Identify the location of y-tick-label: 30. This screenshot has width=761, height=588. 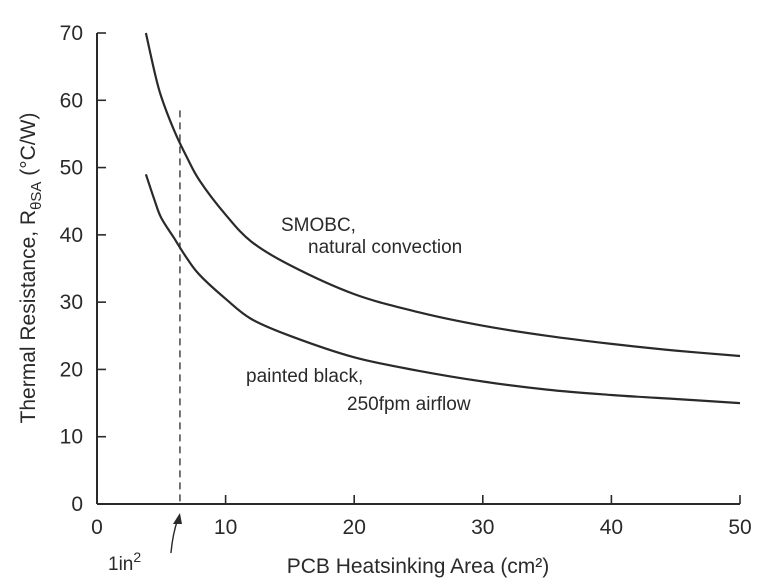
(71, 302).